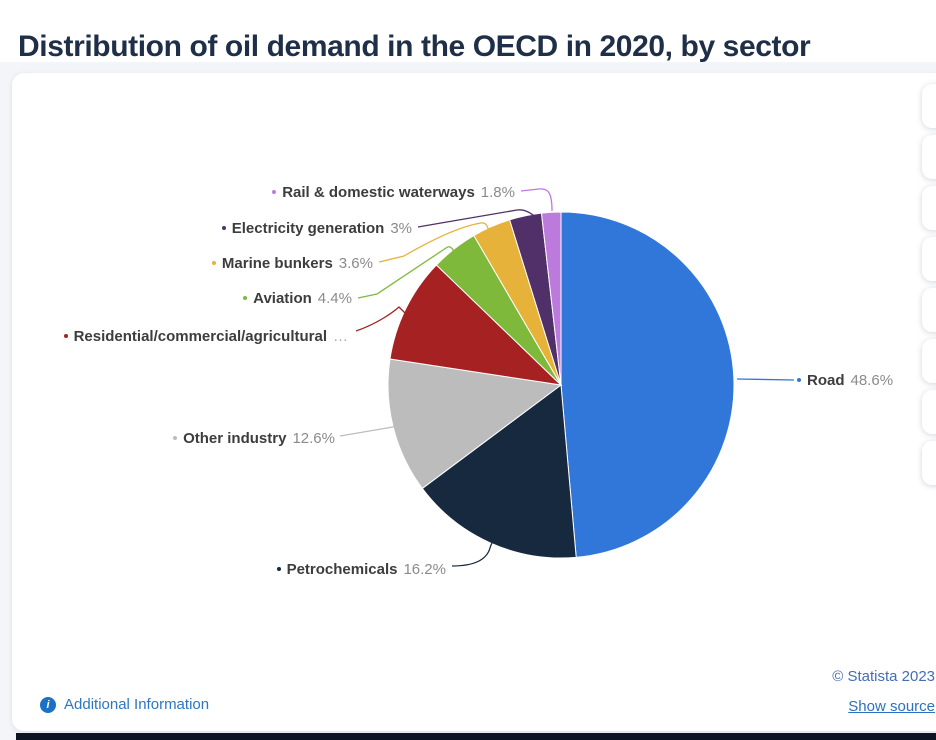  What do you see at coordinates (891, 706) in the screenshot?
I see `show-source-link: Show source` at bounding box center [891, 706].